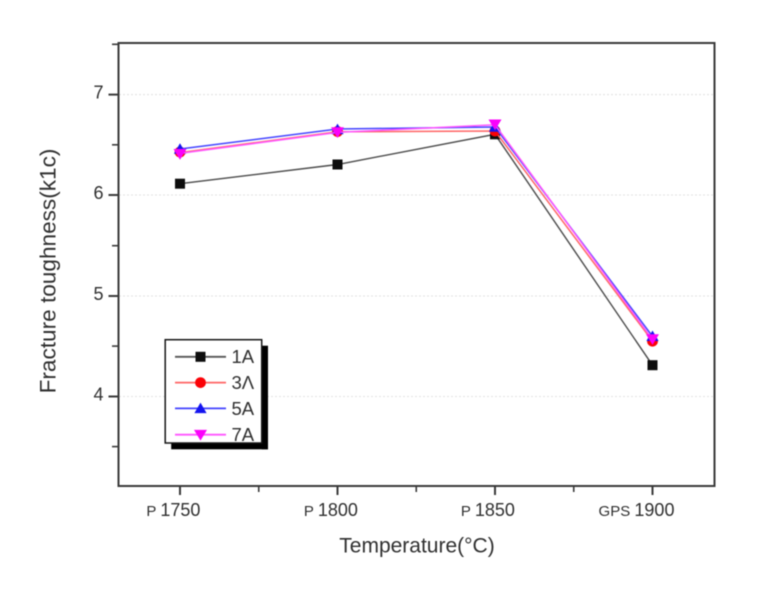 Image resolution: width=761 pixels, height=597 pixels. What do you see at coordinates (488, 510) in the screenshot?
I see `svg-text: P 1850` at bounding box center [488, 510].